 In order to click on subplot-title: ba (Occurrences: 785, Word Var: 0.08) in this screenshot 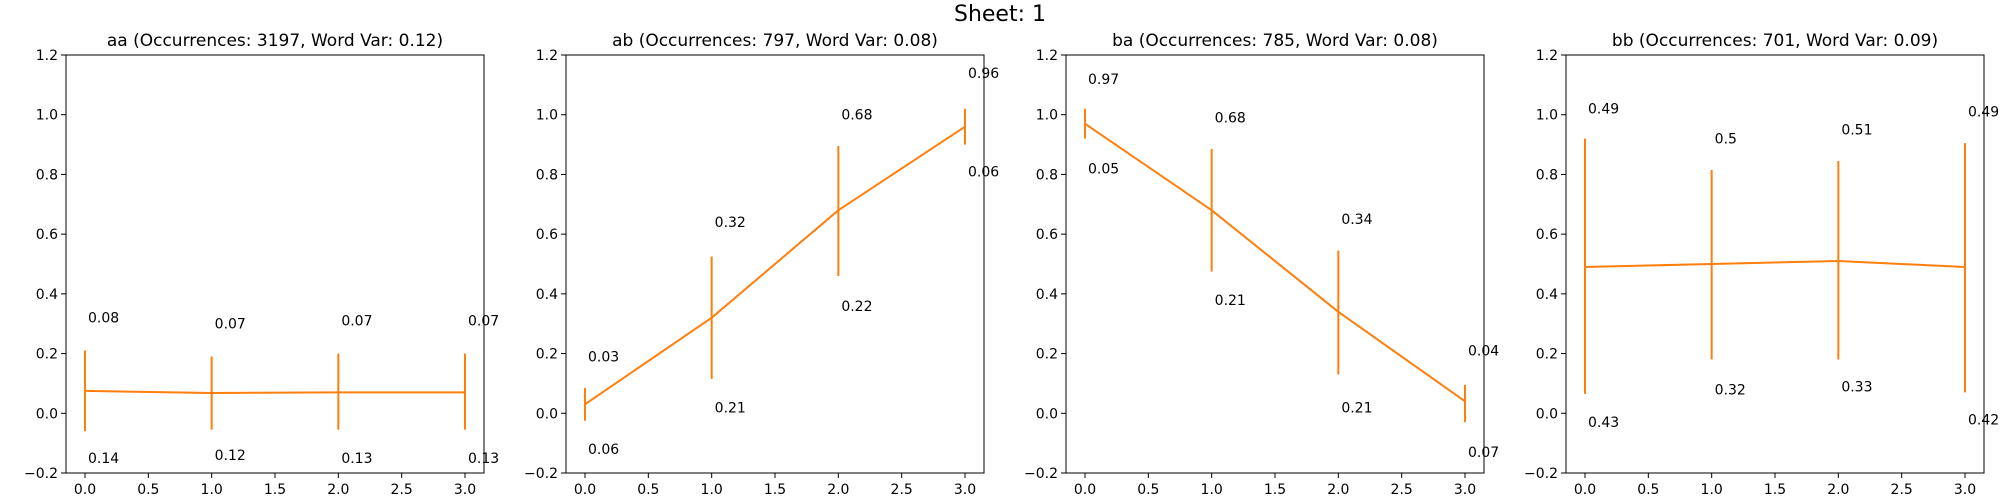, I will do `click(1275, 41)`.